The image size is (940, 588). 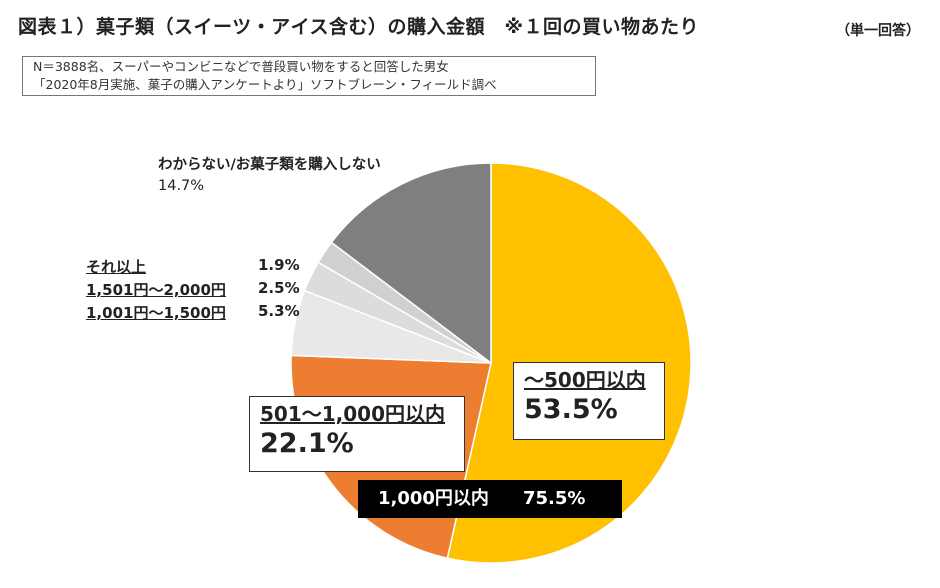 What do you see at coordinates (307, 443) in the screenshot?
I see `label-501-1000-value: 22.1%` at bounding box center [307, 443].